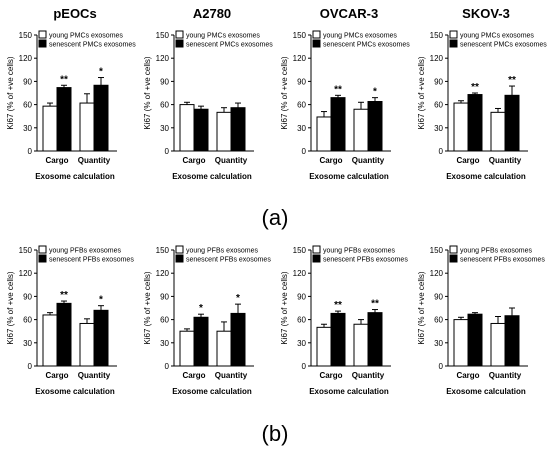 The width and height of the screenshot is (550, 450). I want to click on chart-3-ytick-label: 150, so click(300, 35).